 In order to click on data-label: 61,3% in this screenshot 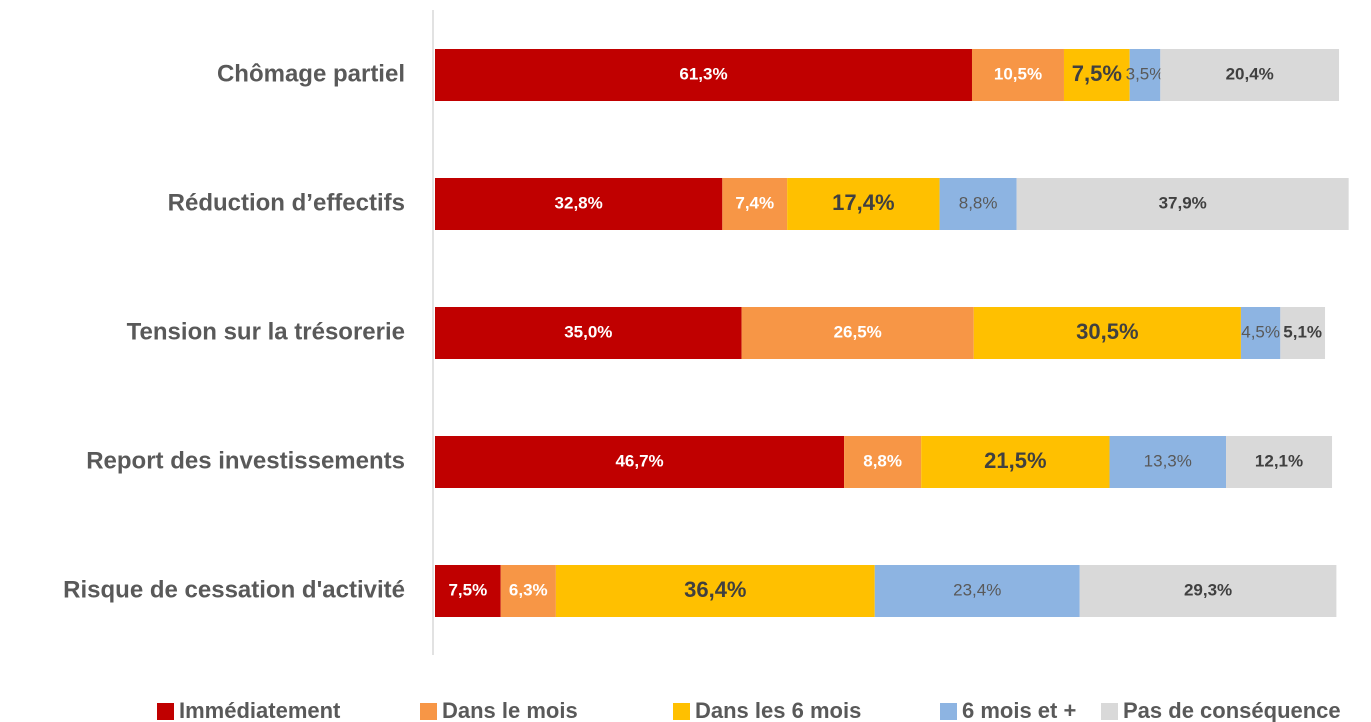, I will do `click(703, 73)`.